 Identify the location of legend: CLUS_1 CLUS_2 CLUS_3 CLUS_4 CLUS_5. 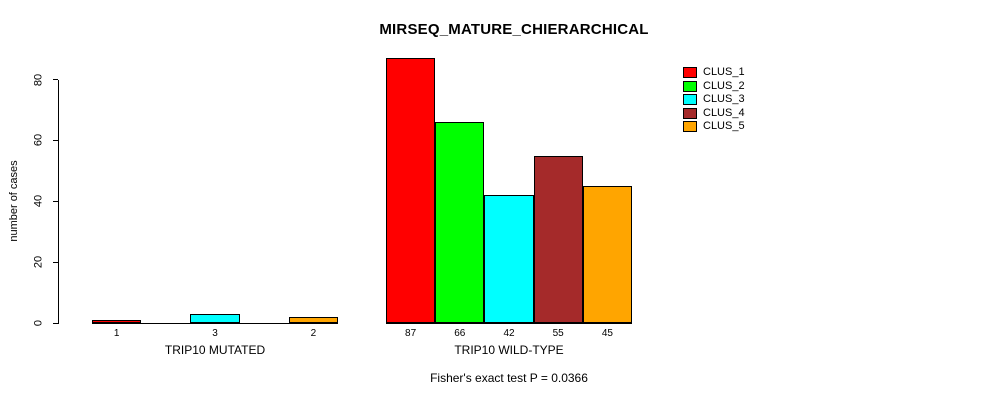
(714, 100).